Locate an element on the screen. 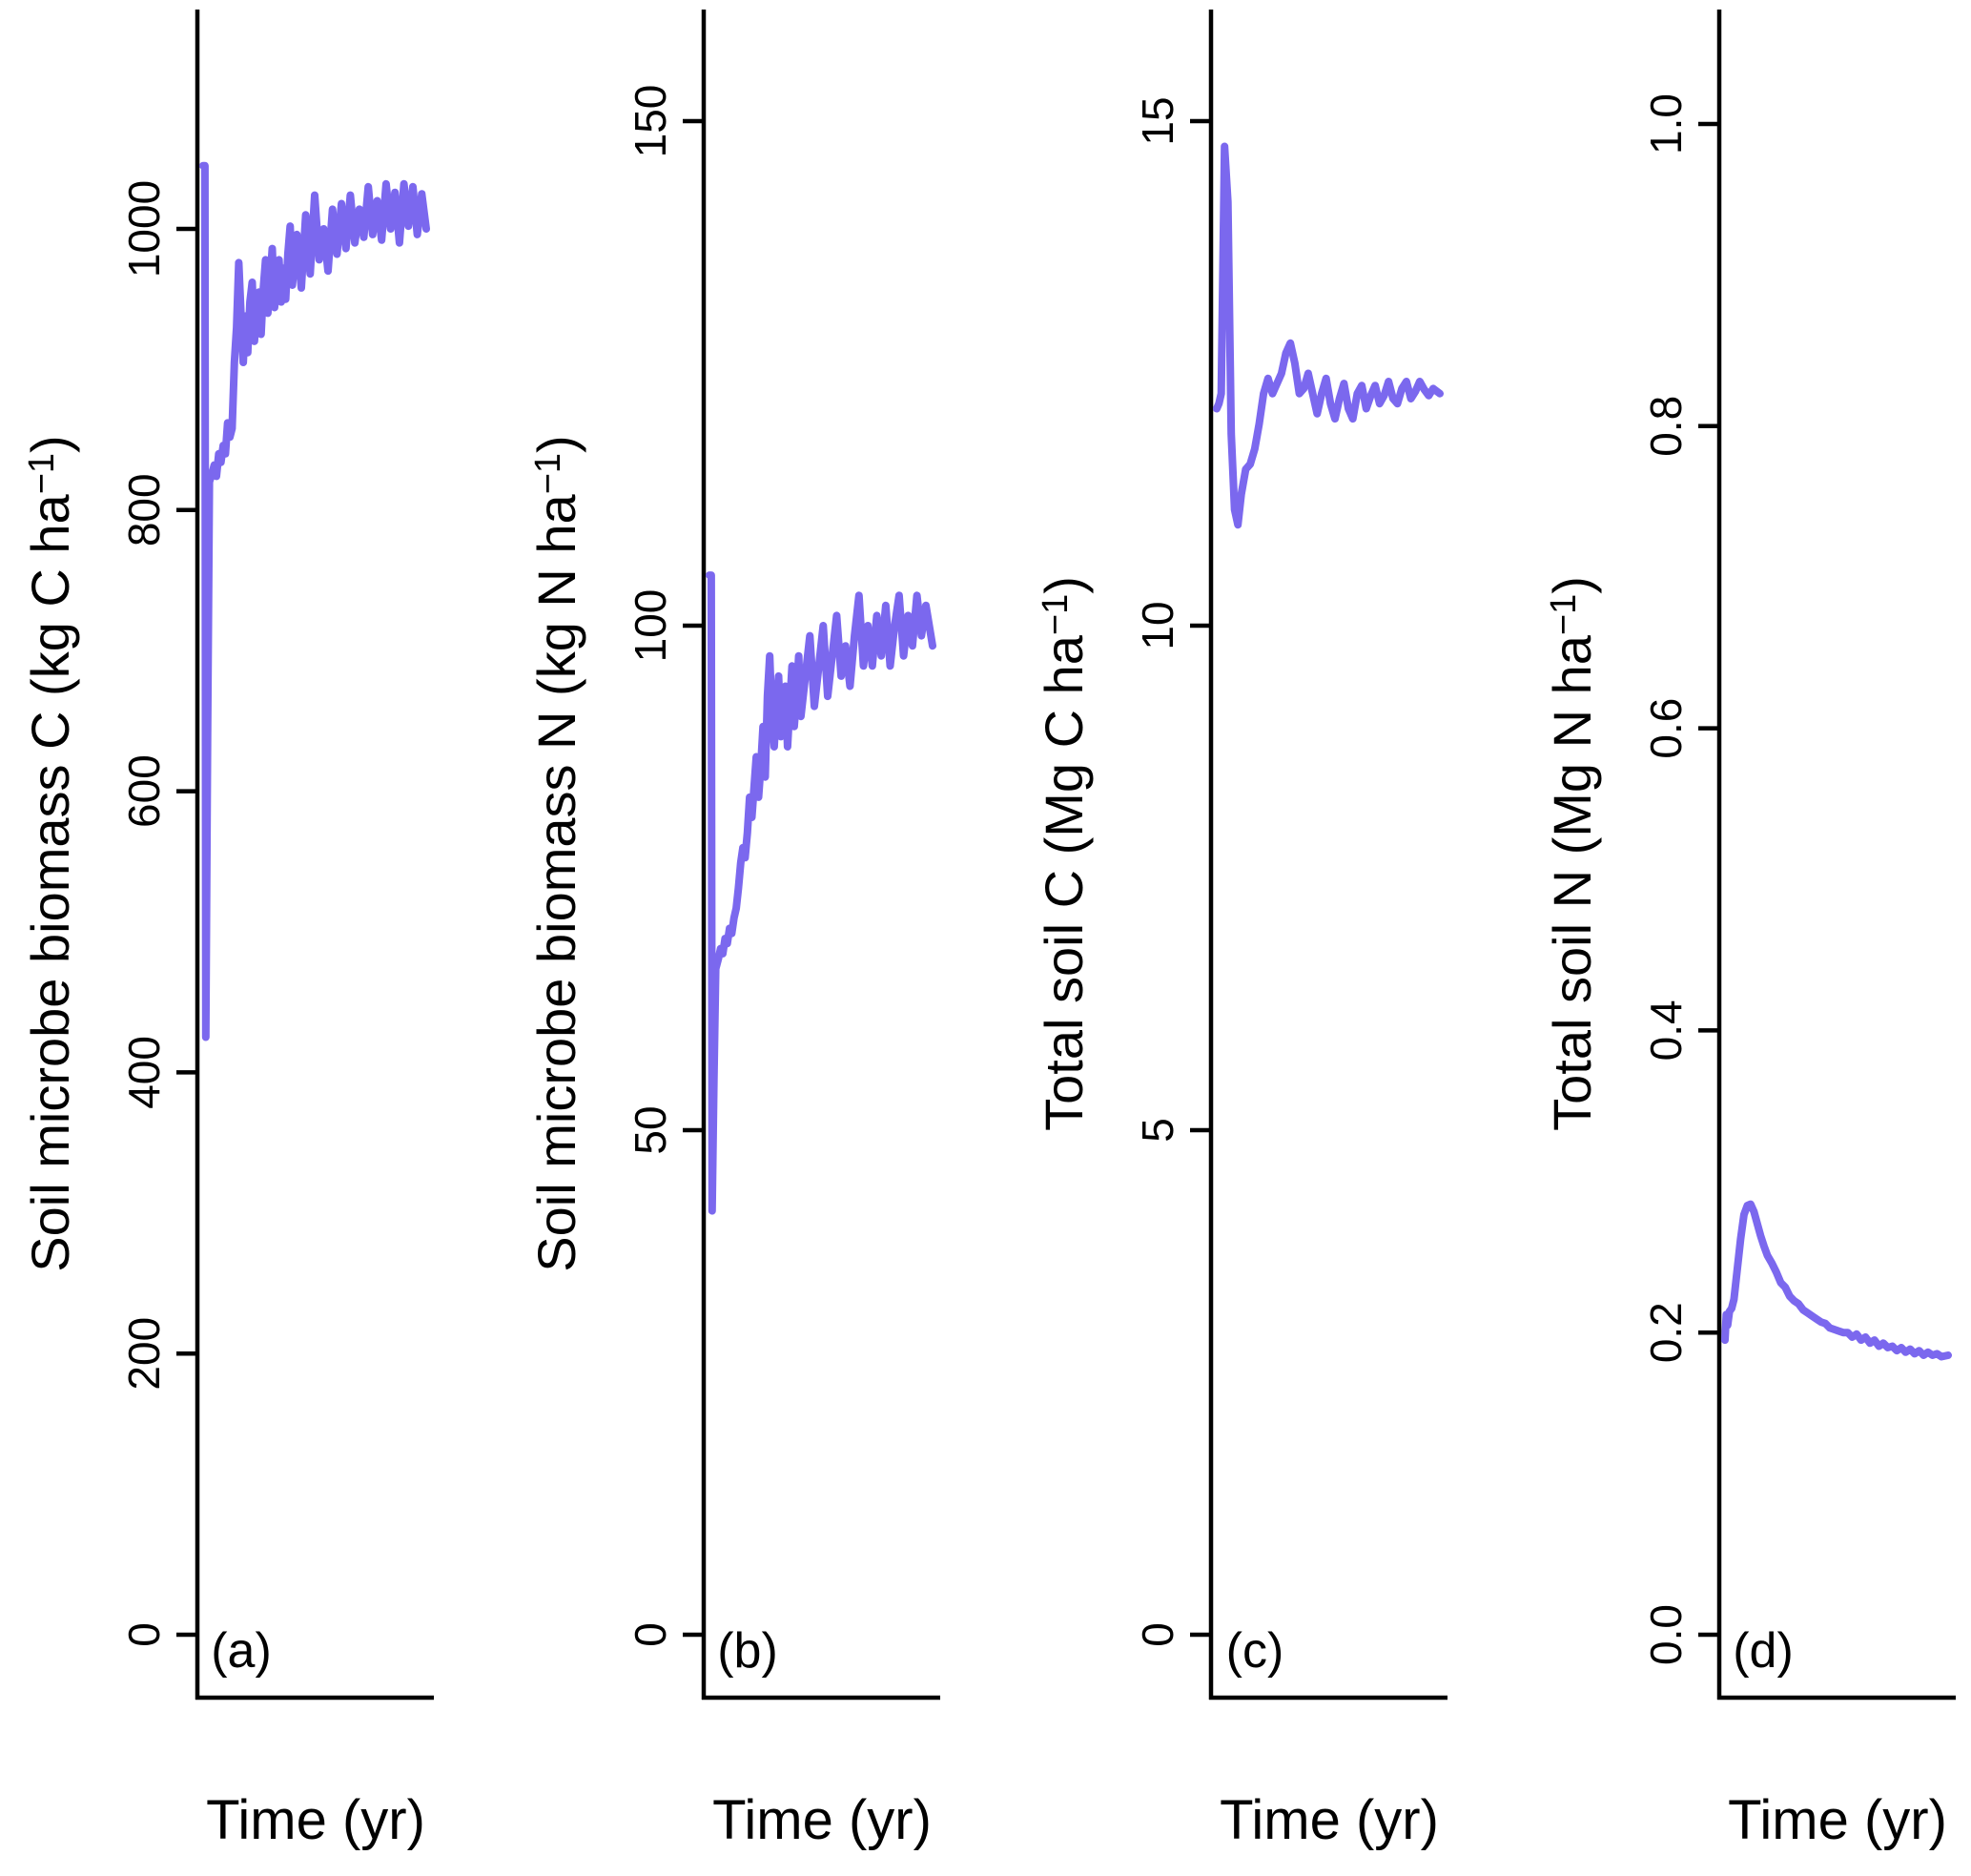 The image size is (1971, 1876). y-tick-label: 15 is located at coordinates (1157, 120).